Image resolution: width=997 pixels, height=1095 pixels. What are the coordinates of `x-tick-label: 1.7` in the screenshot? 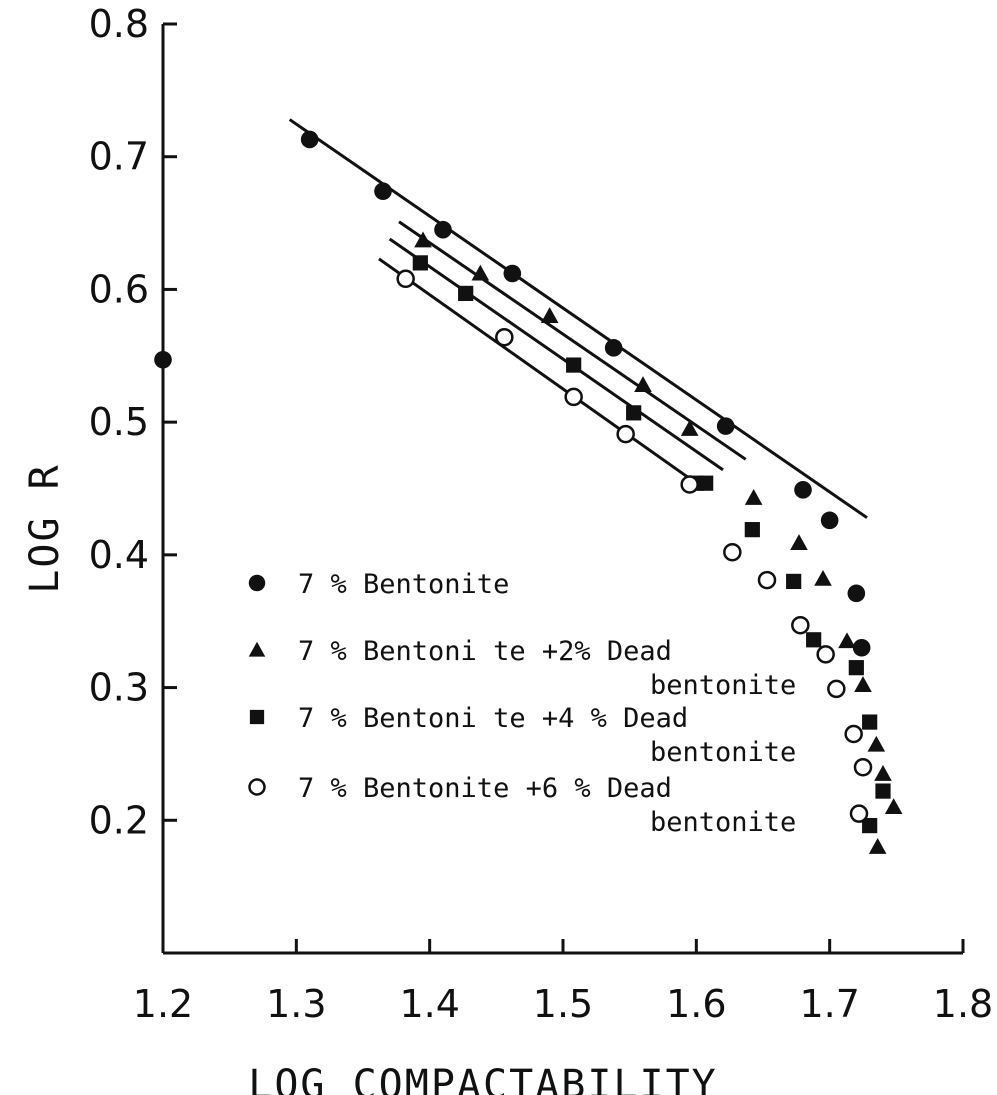 It's located at (829, 1004).